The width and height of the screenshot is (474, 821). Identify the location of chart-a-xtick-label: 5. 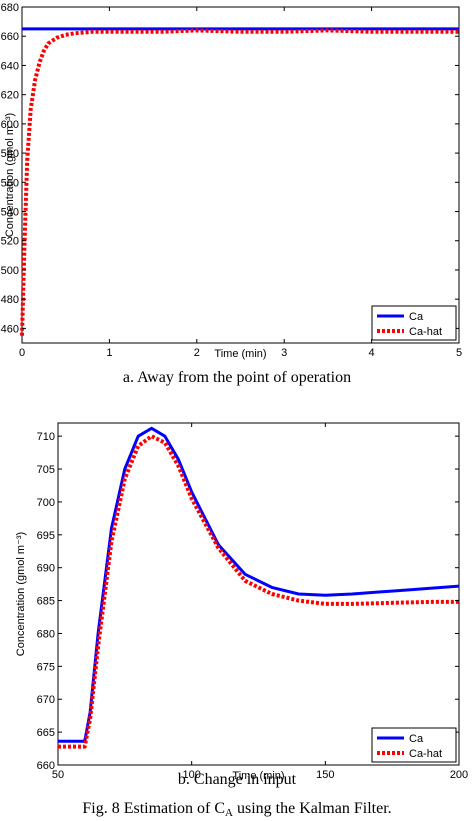
(459, 353).